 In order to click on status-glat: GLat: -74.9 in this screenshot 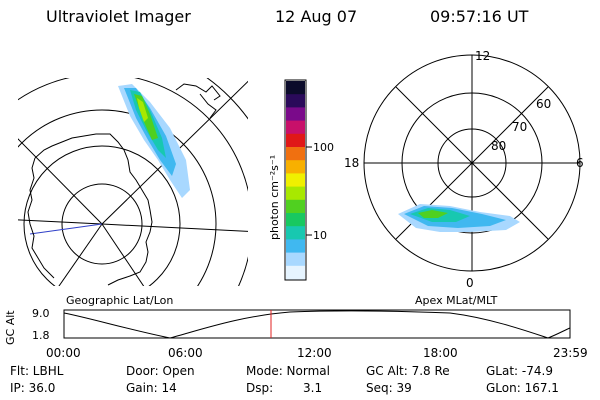, I will do `click(519, 371)`.